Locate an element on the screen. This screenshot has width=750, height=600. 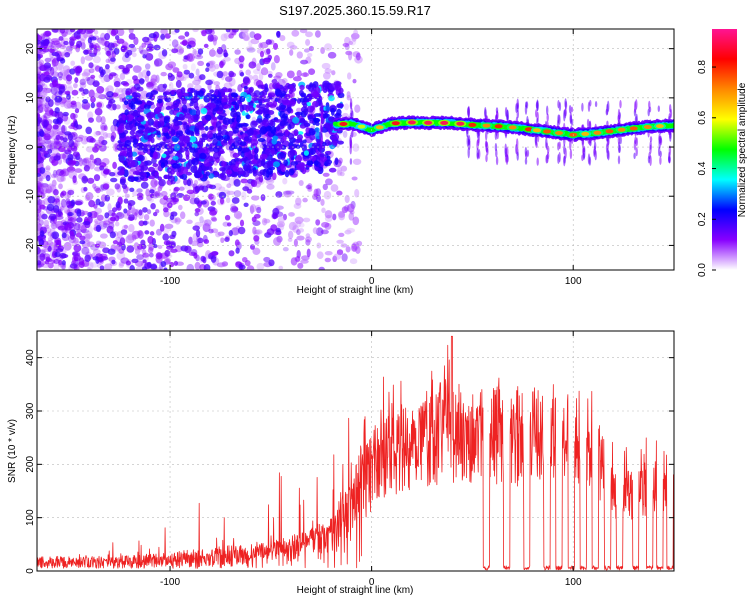
colorbar-tick-label: 0.2 is located at coordinates (702, 219).